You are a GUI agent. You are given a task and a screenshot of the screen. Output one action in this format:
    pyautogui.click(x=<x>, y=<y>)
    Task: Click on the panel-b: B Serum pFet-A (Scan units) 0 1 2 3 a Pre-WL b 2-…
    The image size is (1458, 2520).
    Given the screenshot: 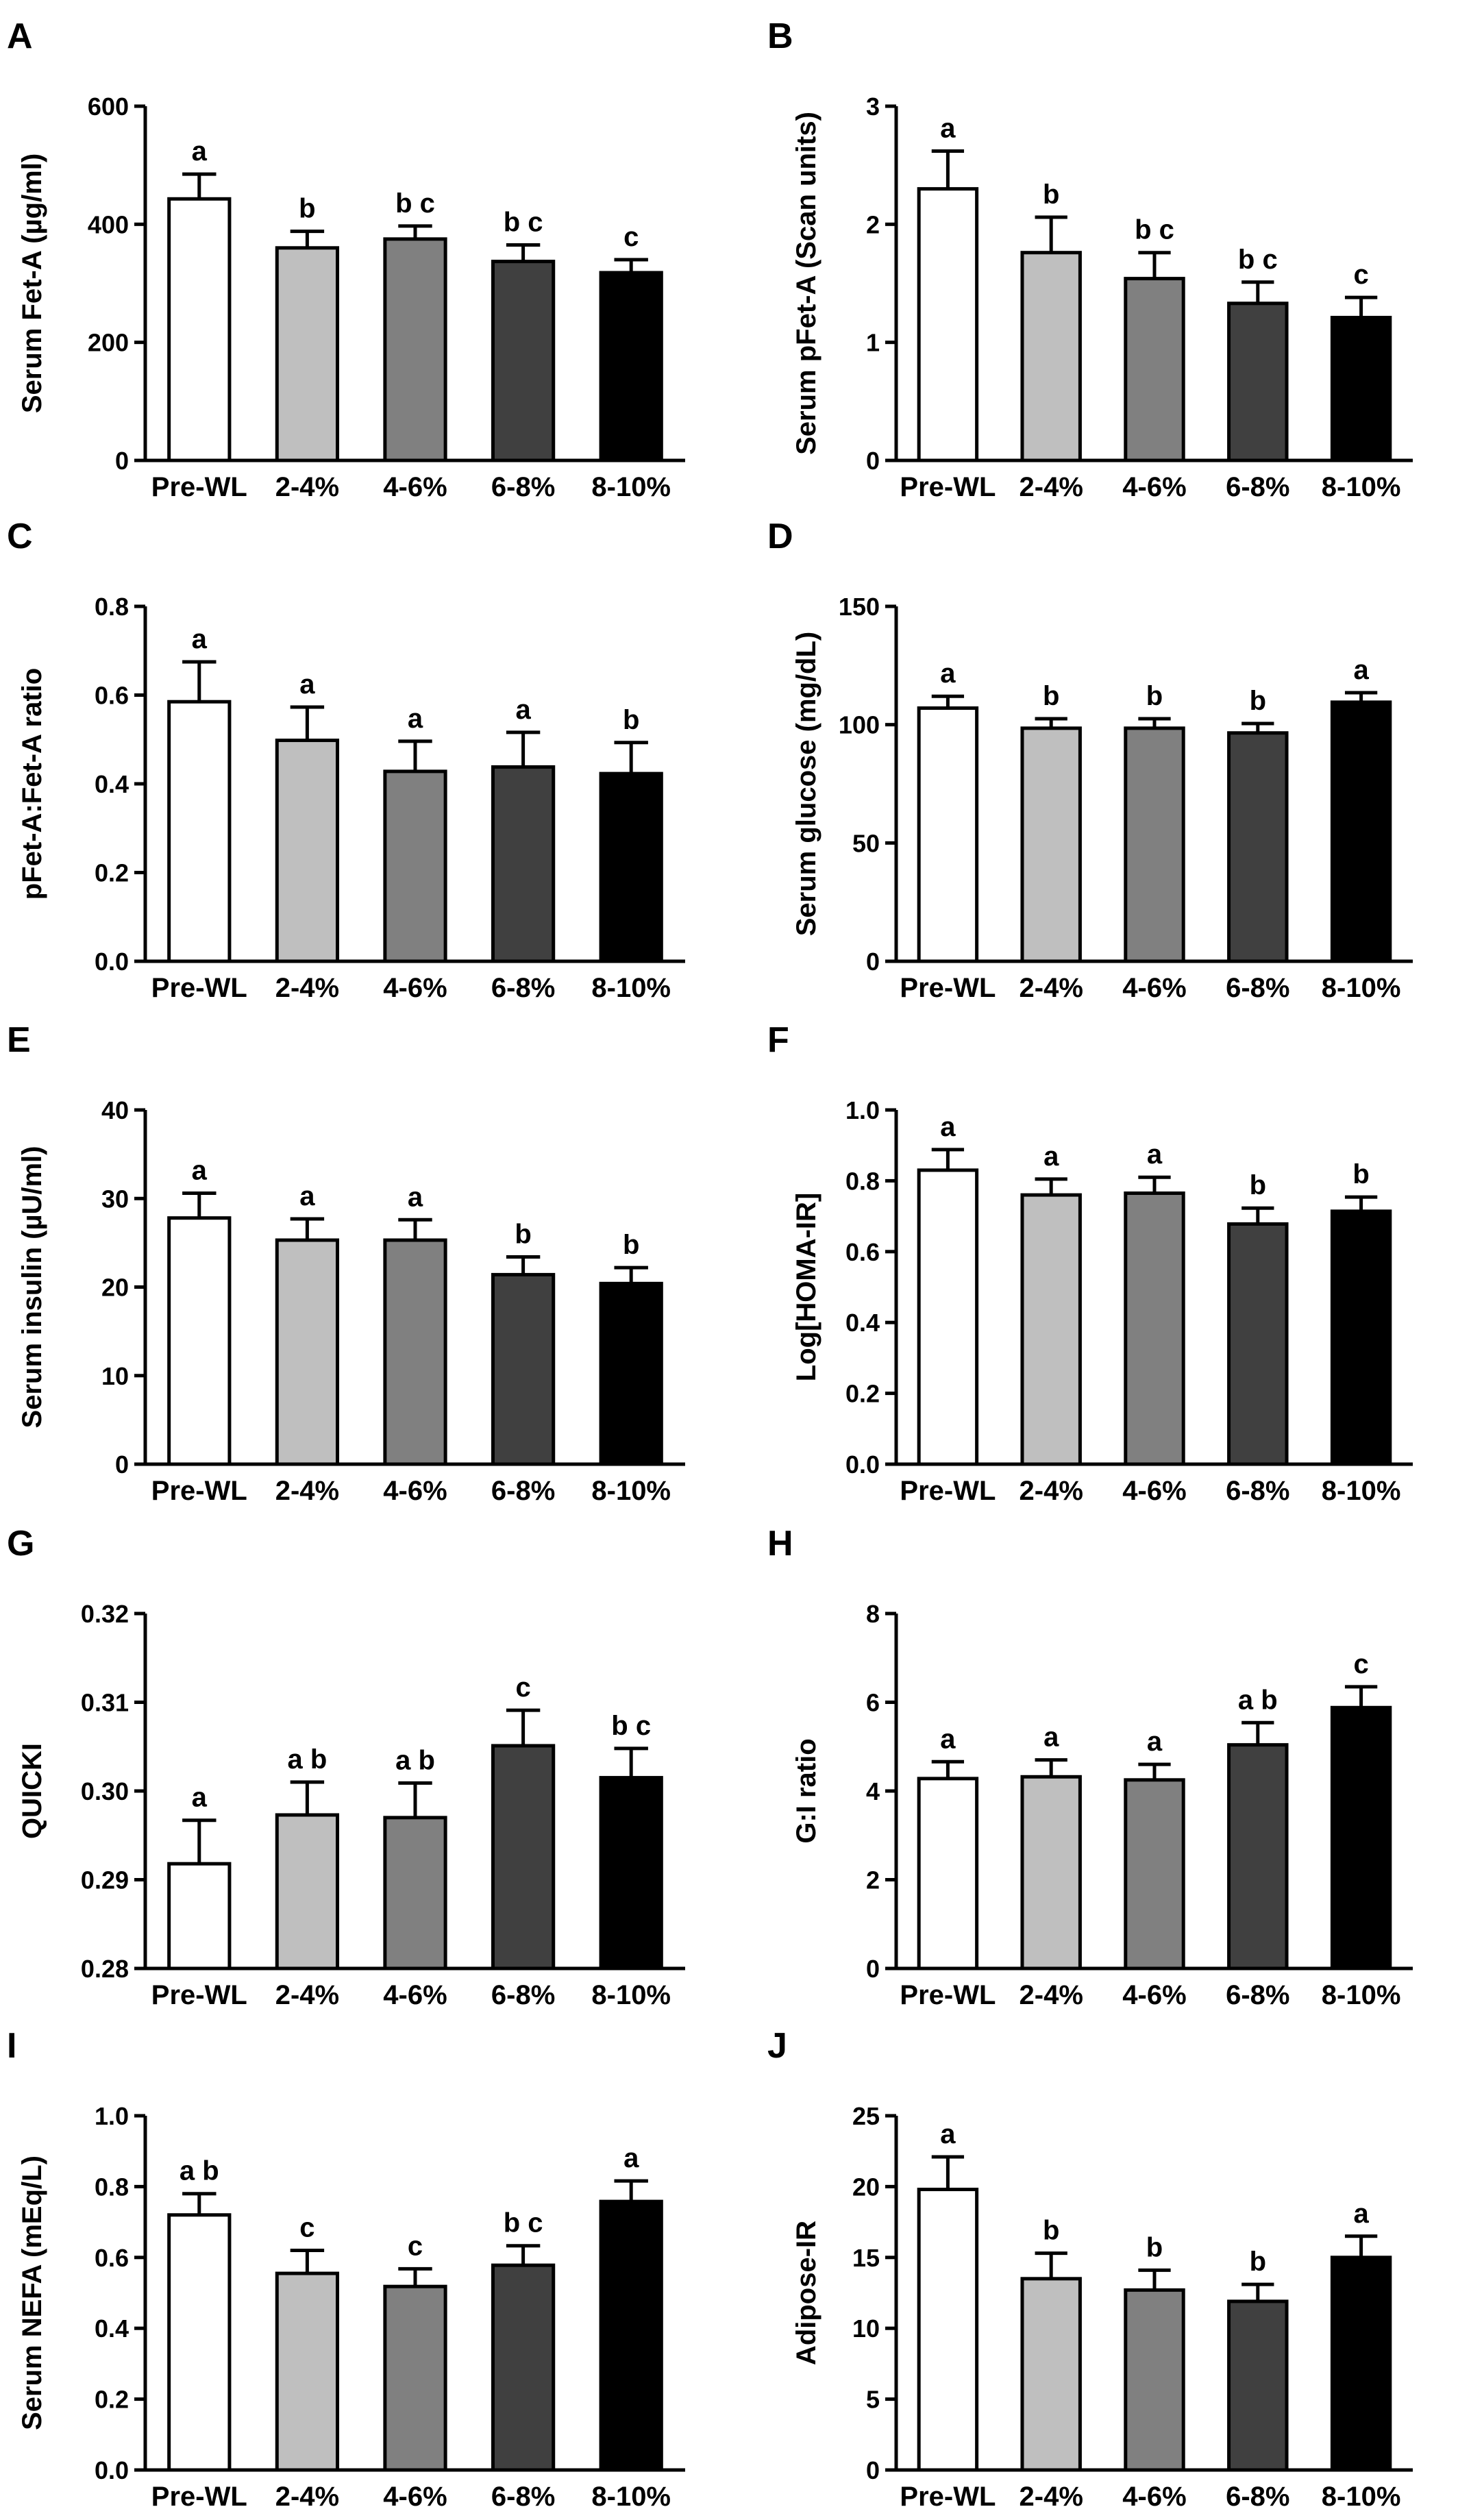 What is the action you would take?
    pyautogui.click(x=1090, y=259)
    